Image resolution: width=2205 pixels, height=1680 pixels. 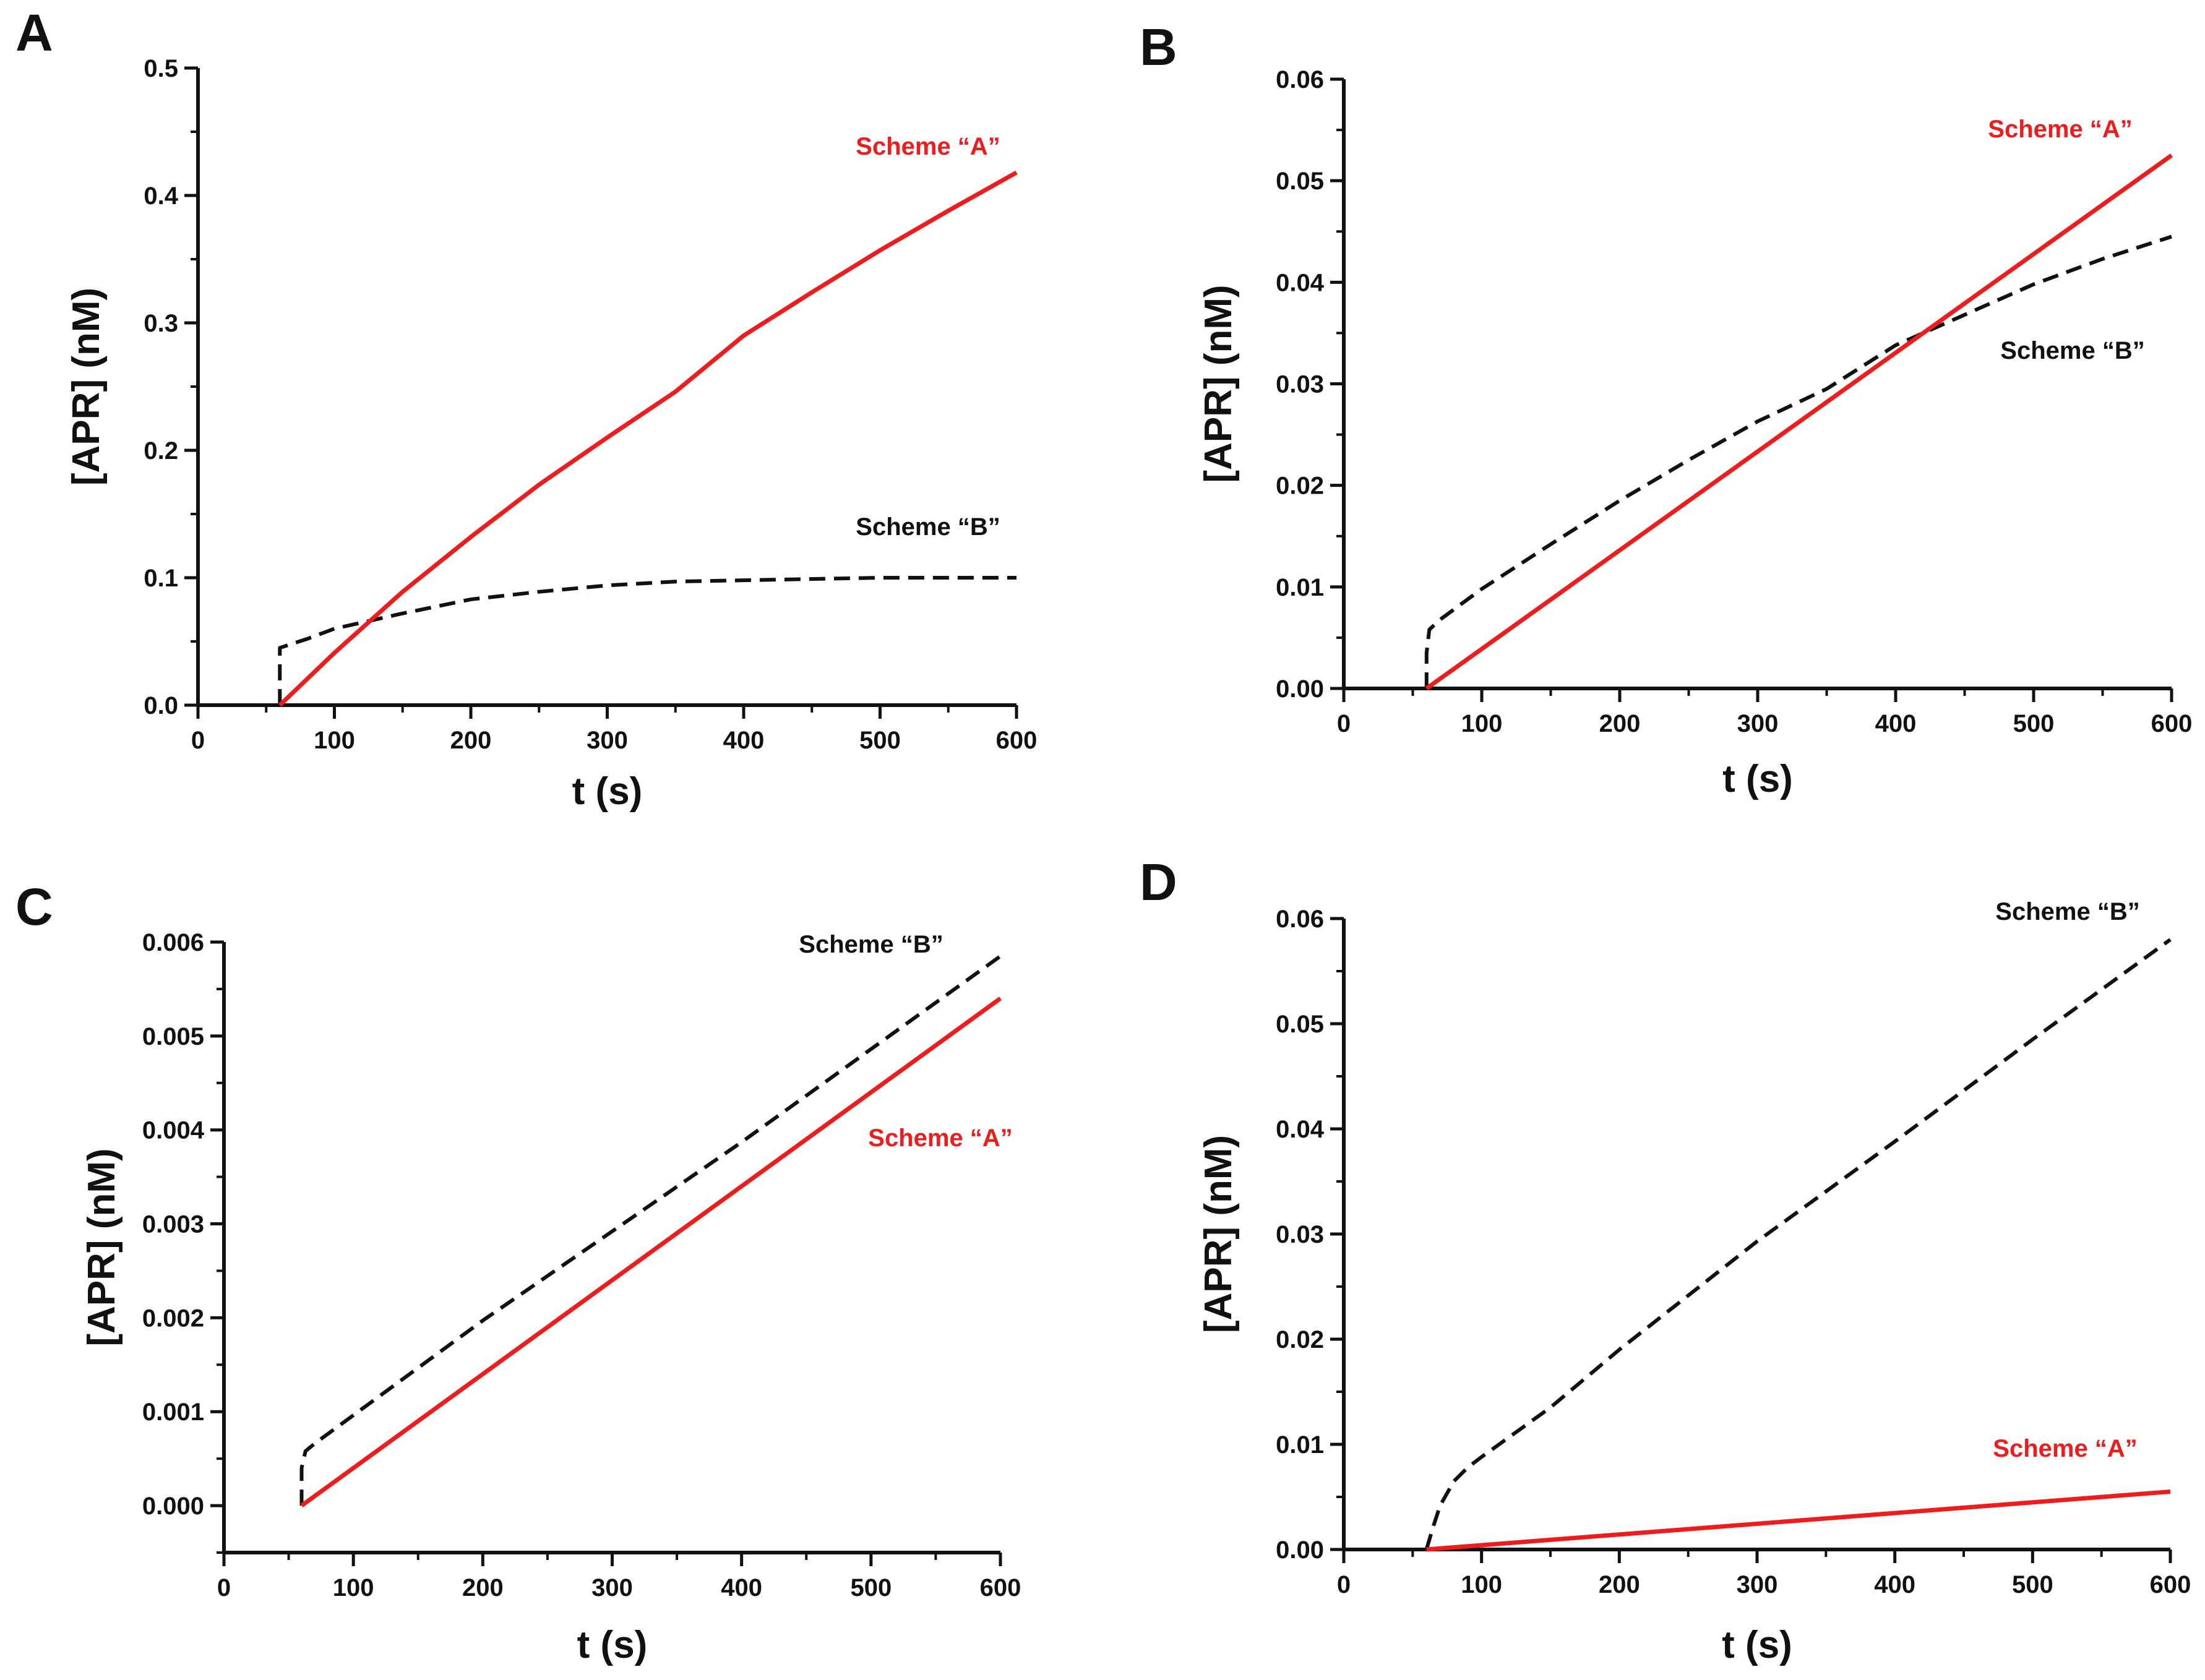 I want to click on y-tick-label: 0.000, so click(x=173, y=1506).